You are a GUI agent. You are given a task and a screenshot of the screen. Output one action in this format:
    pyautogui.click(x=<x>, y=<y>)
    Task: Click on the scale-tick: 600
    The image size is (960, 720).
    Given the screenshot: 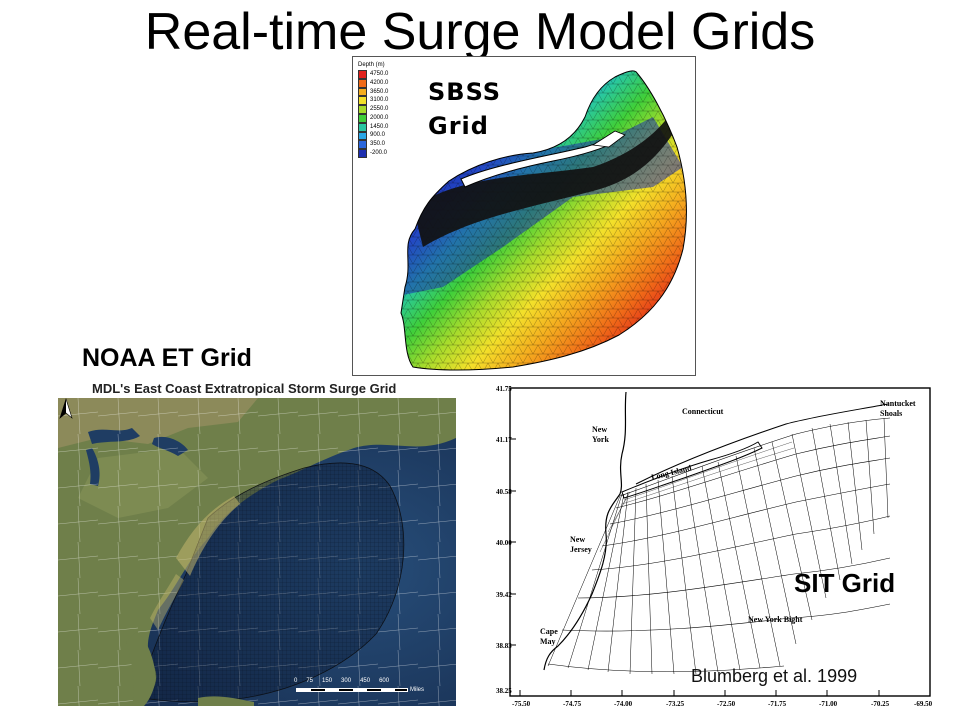 What is the action you would take?
    pyautogui.click(x=384, y=681)
    